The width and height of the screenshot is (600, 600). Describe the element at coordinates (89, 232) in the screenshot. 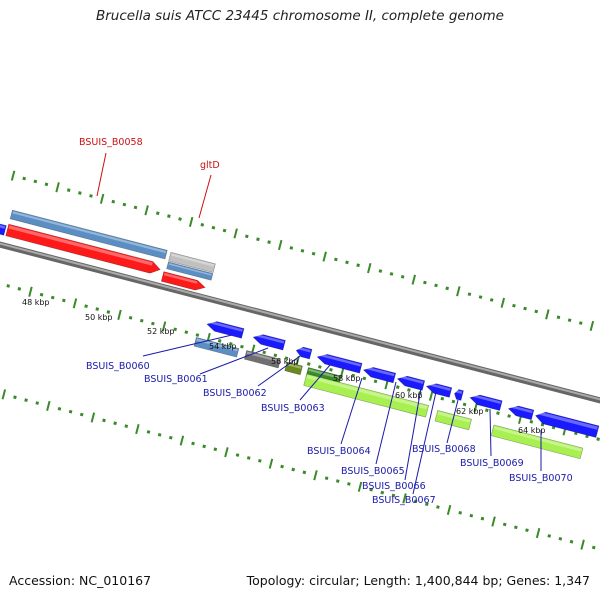

I see `feature-plus-b0058-gloss` at that location.